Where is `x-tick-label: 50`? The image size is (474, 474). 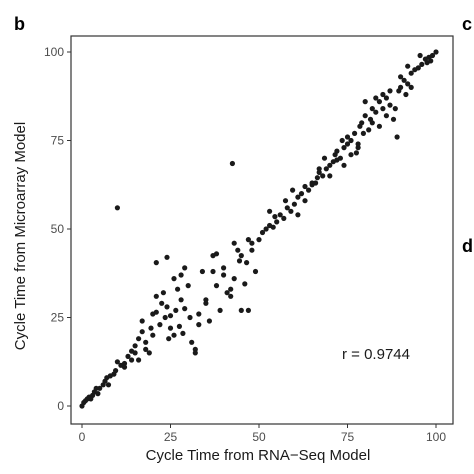 x-tick-label: 50 is located at coordinates (259, 437).